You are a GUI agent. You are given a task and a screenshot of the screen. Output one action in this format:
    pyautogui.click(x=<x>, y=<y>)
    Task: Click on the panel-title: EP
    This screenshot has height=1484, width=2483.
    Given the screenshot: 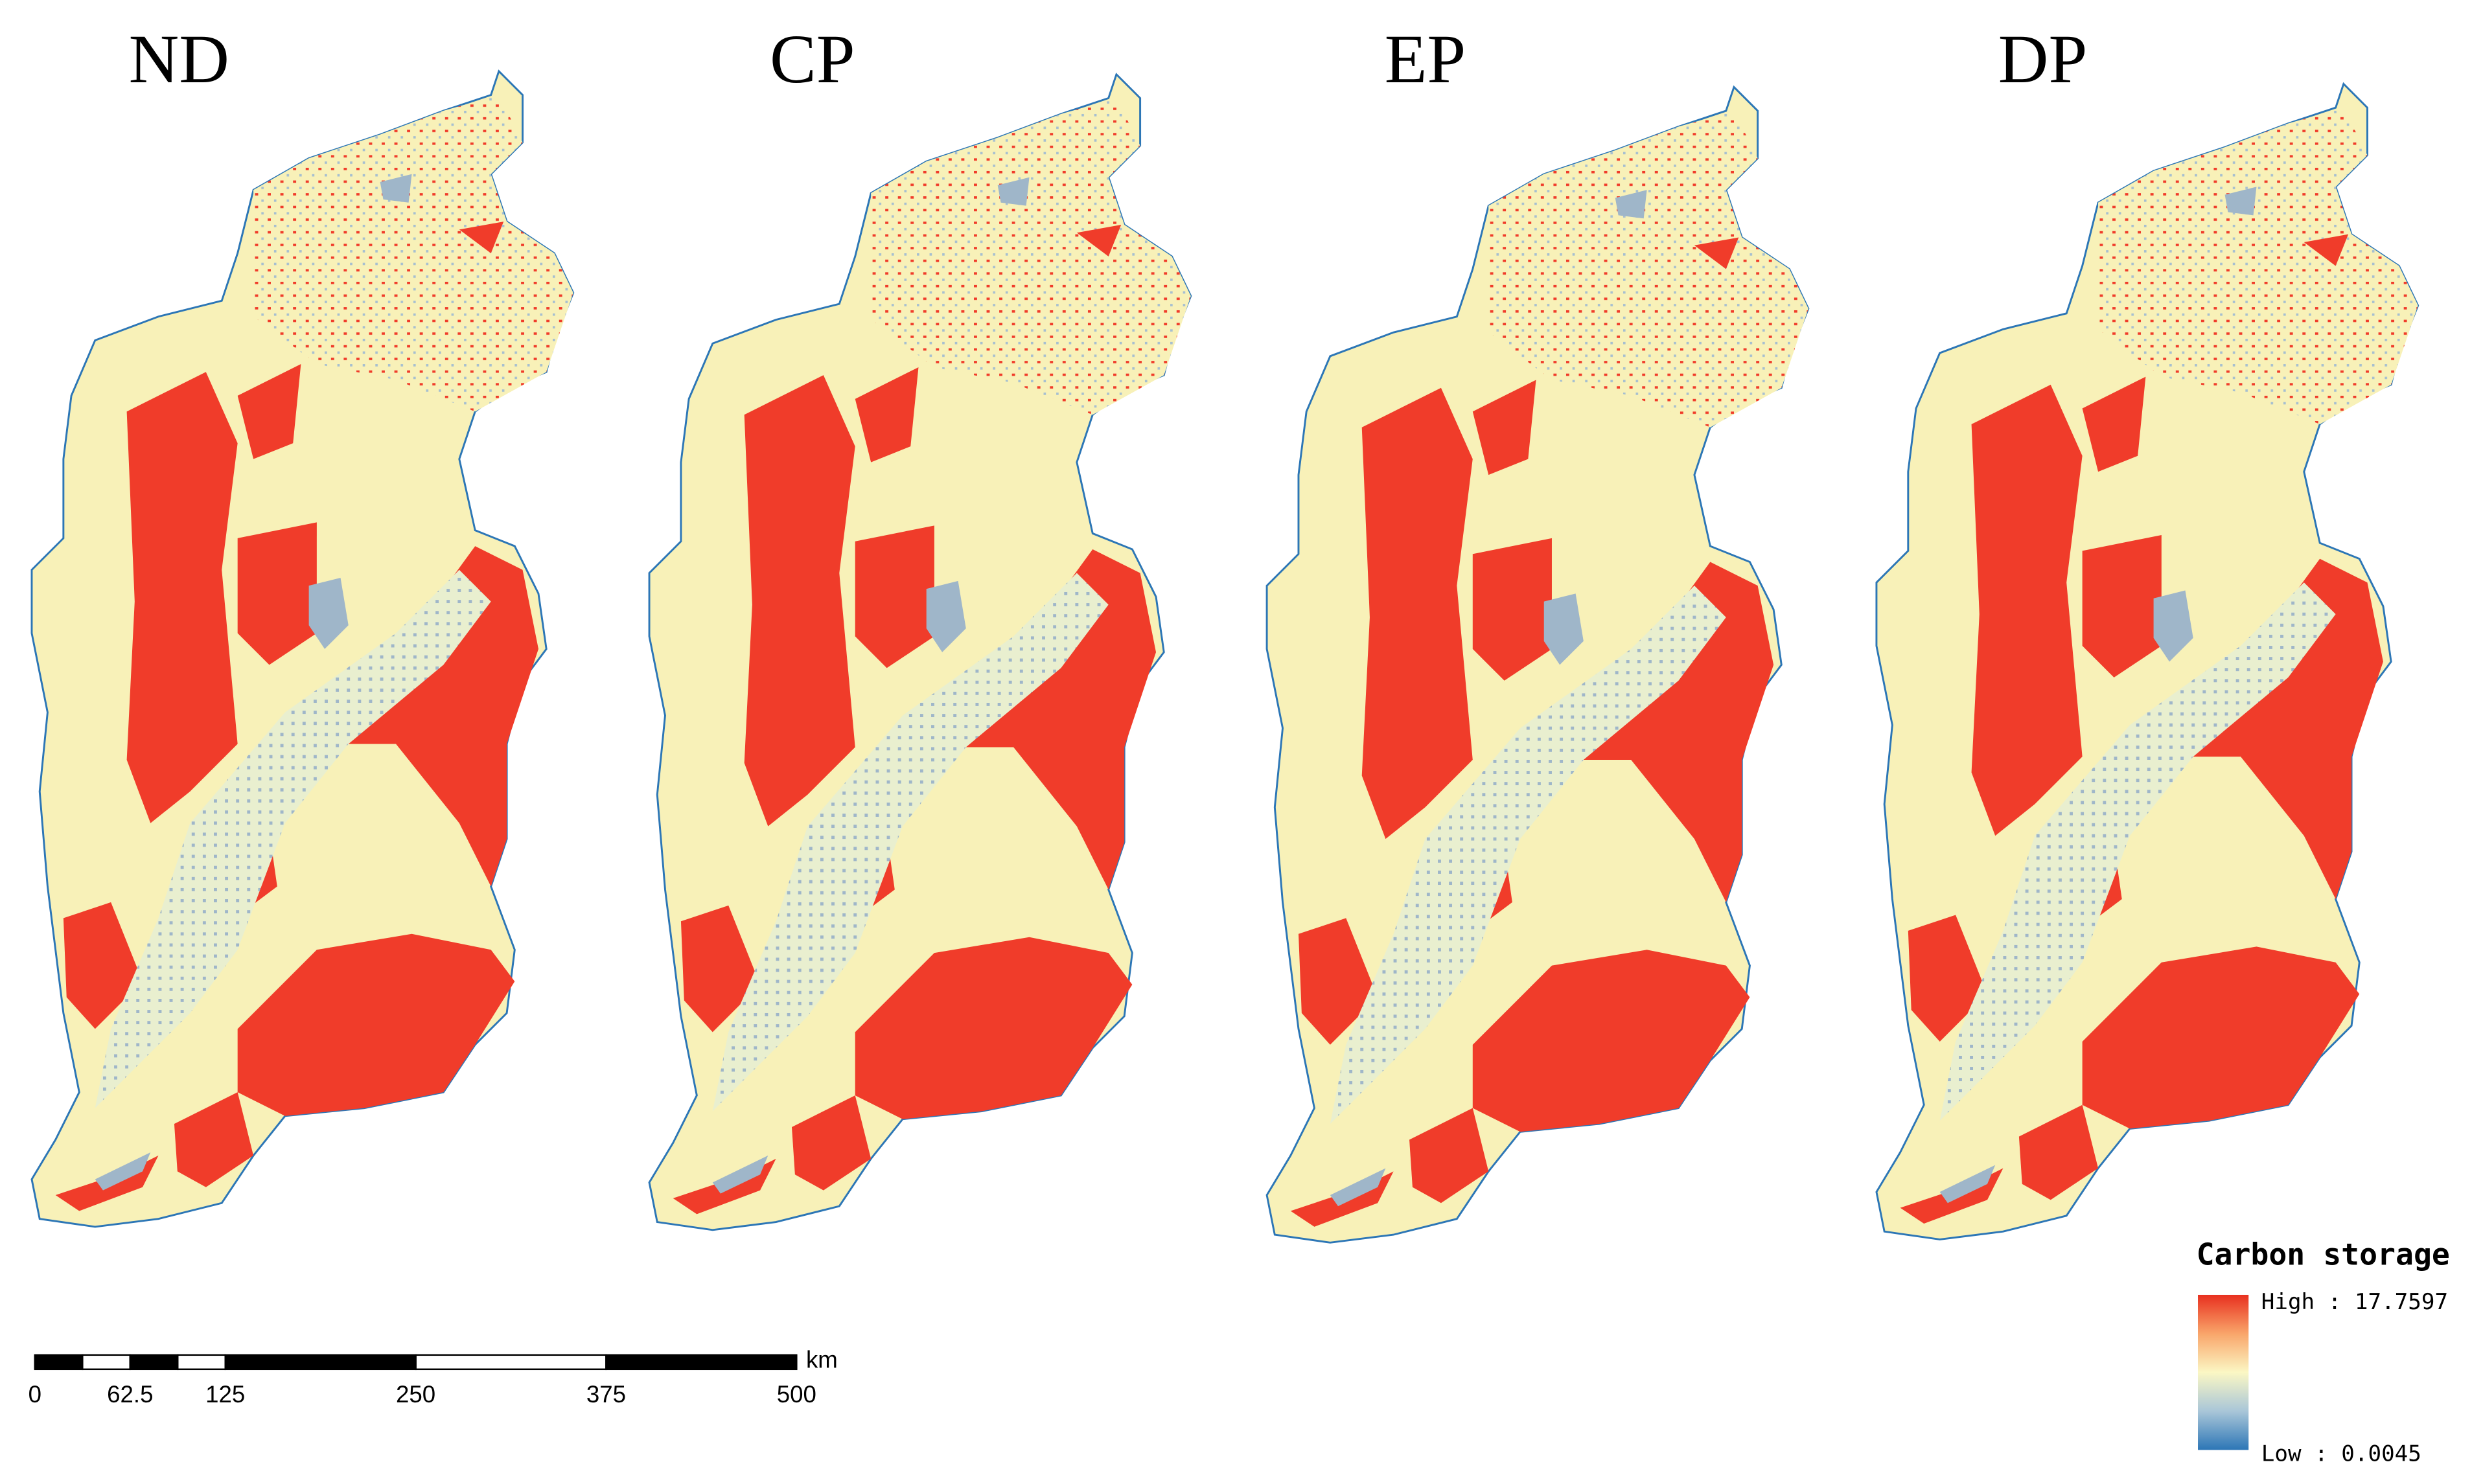 What is the action you would take?
    pyautogui.click(x=1425, y=59)
    